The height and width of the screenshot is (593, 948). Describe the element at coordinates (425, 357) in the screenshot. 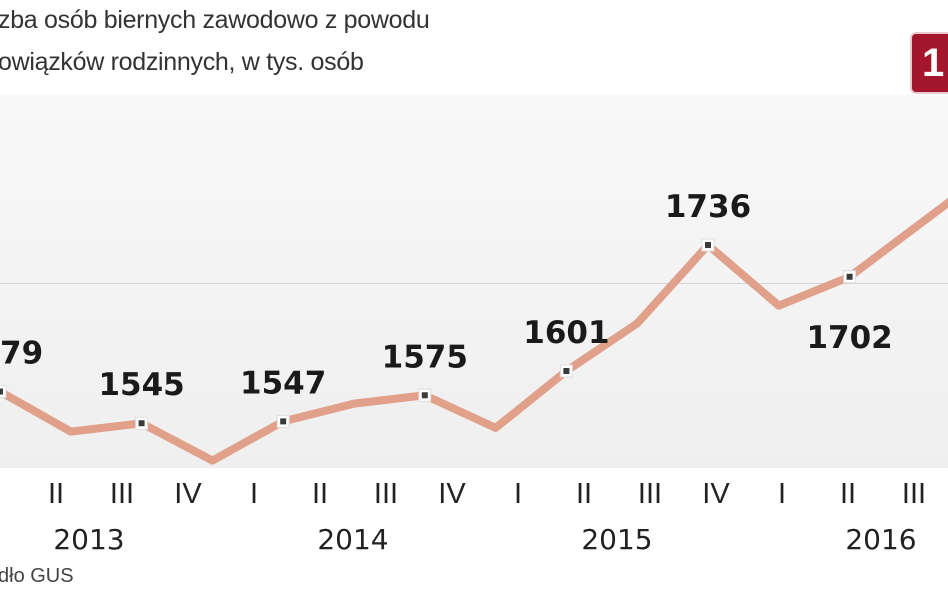

I see `data-label: 1575` at that location.